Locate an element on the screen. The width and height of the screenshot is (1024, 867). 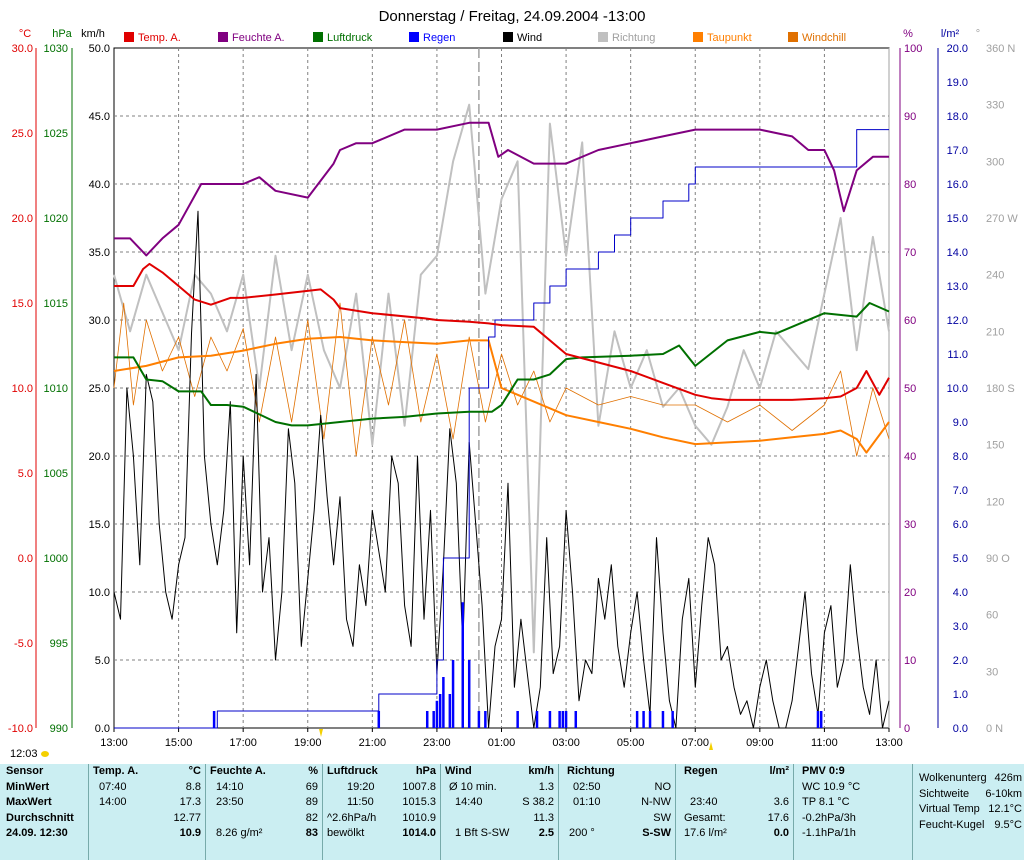
tick-label-rain: 19.0 is located at coordinates (957, 83).